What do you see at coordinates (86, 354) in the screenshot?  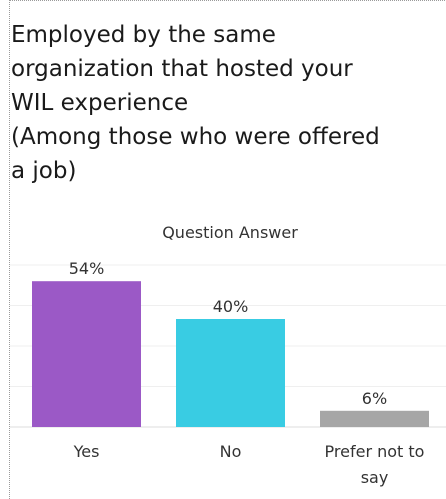 I see `bar-yes` at bounding box center [86, 354].